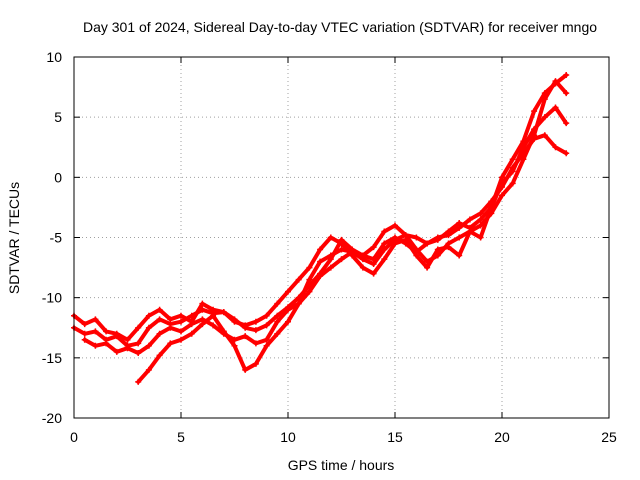 This screenshot has width=640, height=480. I want to click on y-tick-label: -20, so click(52, 418).